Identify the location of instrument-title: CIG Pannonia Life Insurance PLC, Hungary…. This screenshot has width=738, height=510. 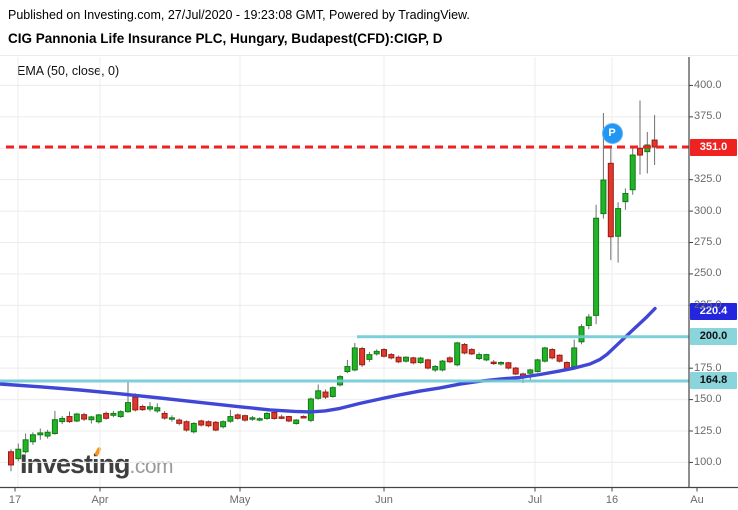
(225, 38).